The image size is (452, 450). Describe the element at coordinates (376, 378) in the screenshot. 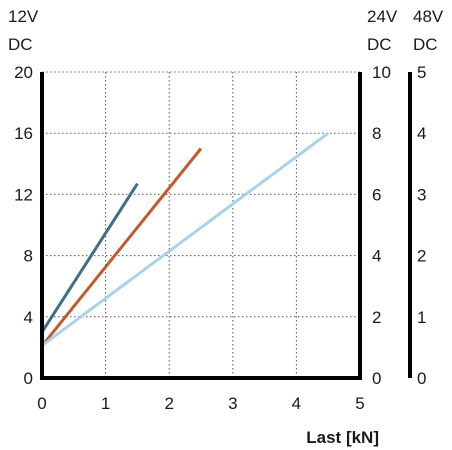

I see `right1-tick-label: 0` at that location.